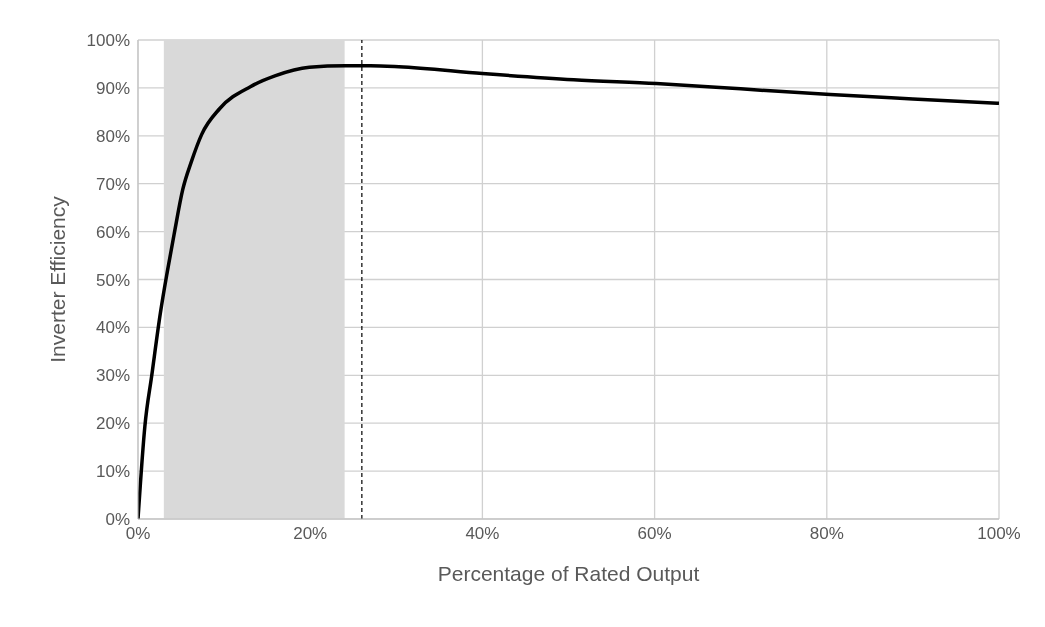 Image resolution: width=1045 pixels, height=627 pixels. What do you see at coordinates (482, 534) in the screenshot?
I see `x-tick-label: 40%` at bounding box center [482, 534].